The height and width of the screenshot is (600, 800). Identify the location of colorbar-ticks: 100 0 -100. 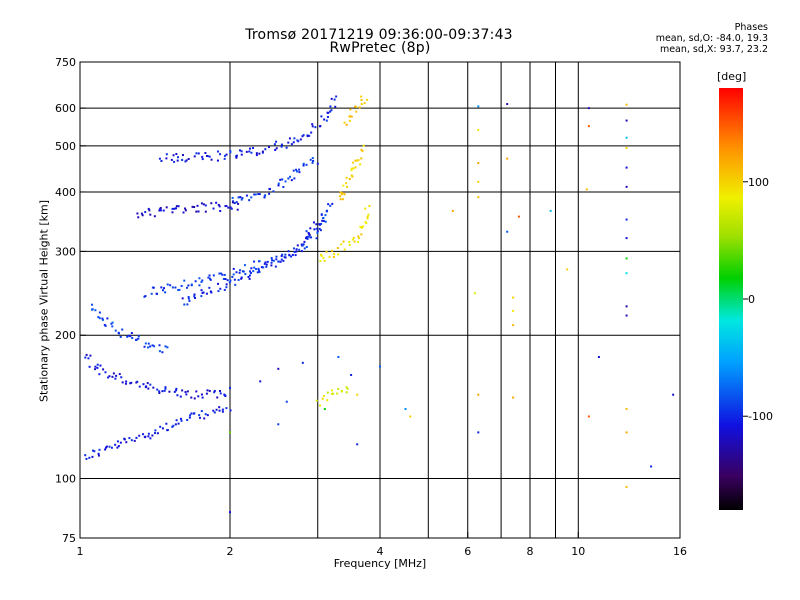
(758, 299).